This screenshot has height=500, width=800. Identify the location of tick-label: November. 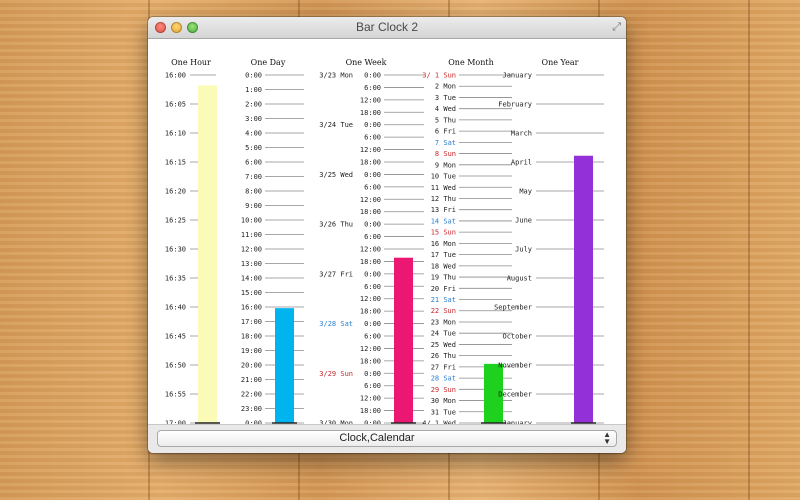
(515, 366).